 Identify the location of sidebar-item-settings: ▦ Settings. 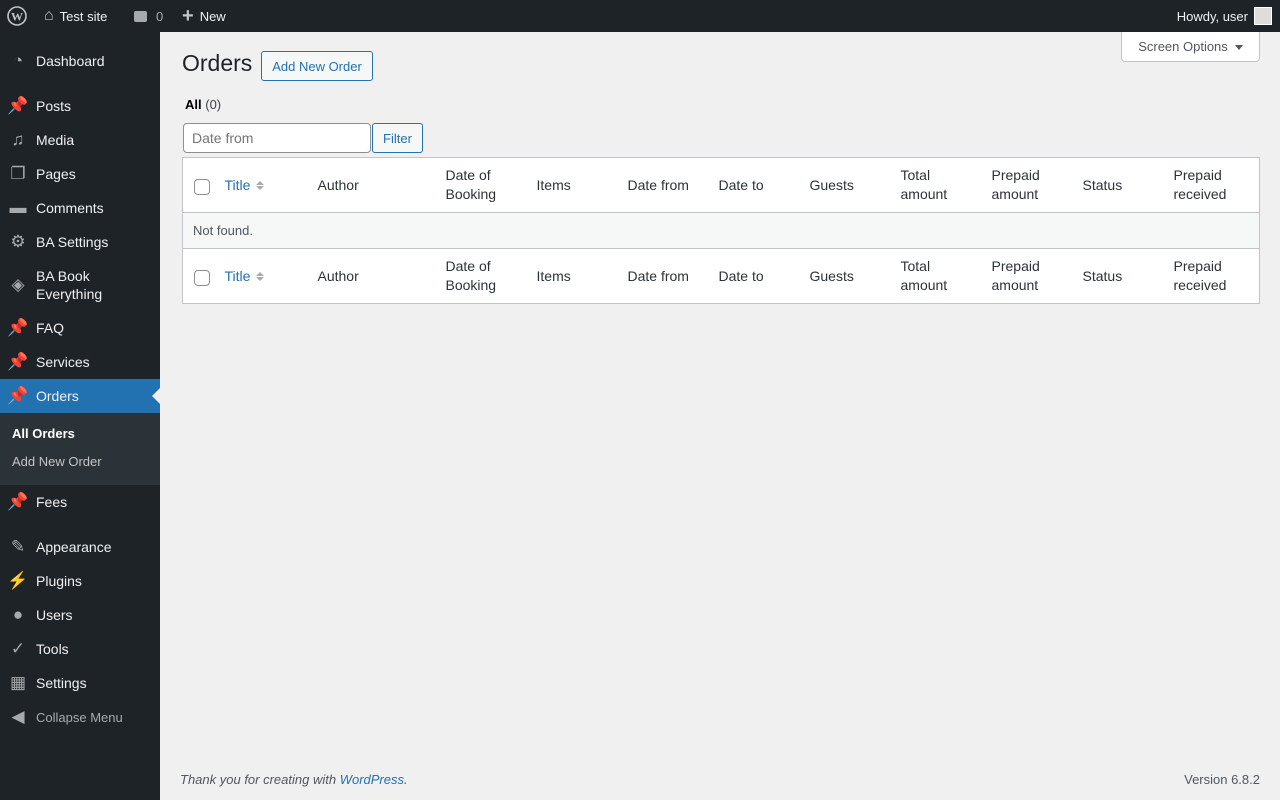
(80, 683).